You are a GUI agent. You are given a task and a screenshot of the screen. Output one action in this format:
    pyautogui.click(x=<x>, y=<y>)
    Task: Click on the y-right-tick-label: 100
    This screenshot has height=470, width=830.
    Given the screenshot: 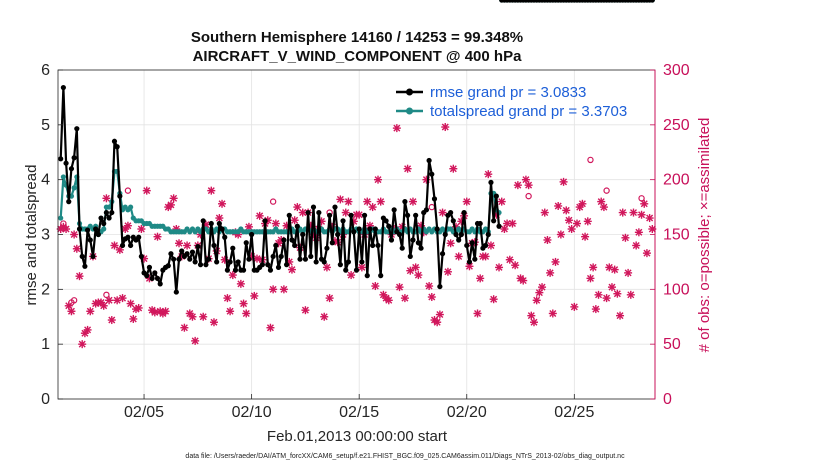 What is the action you would take?
    pyautogui.click(x=676, y=289)
    